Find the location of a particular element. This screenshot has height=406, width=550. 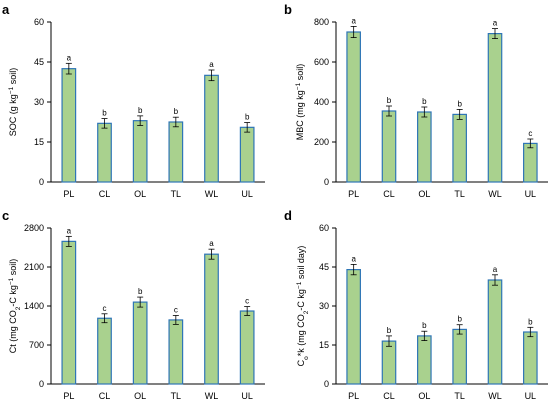

panel-d-bar-UL is located at coordinates (530, 358).